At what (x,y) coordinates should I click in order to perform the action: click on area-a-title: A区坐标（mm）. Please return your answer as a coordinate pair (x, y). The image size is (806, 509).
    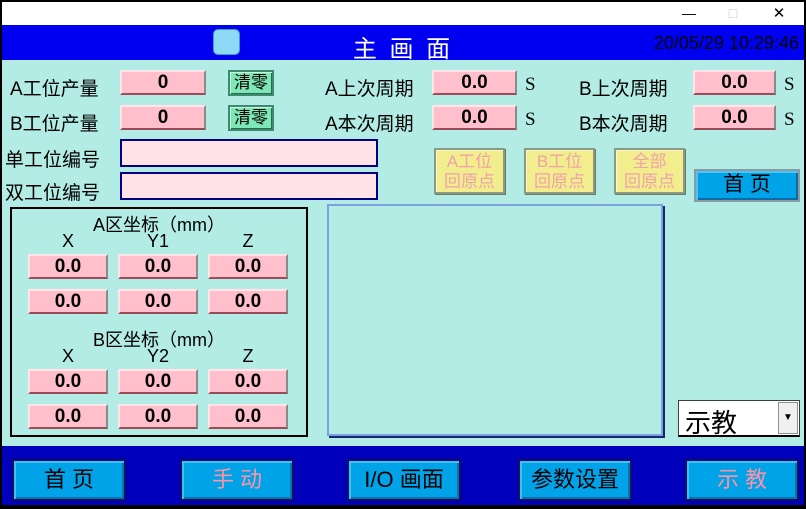
    Looking at the image, I should click on (159, 225).